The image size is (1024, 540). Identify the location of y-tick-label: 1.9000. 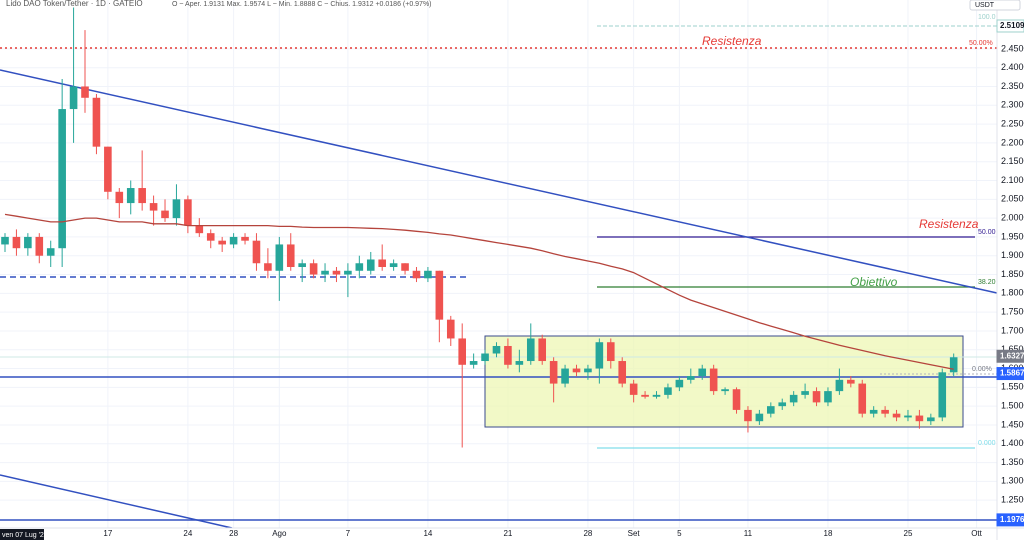
(1012, 255).